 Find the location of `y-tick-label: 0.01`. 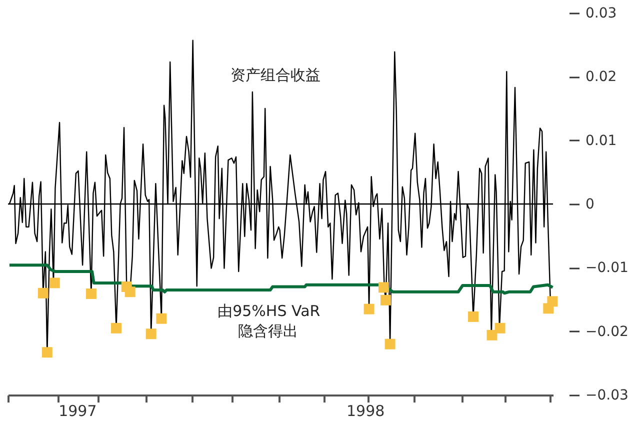

y-tick-label: 0.01 is located at coordinates (601, 140).